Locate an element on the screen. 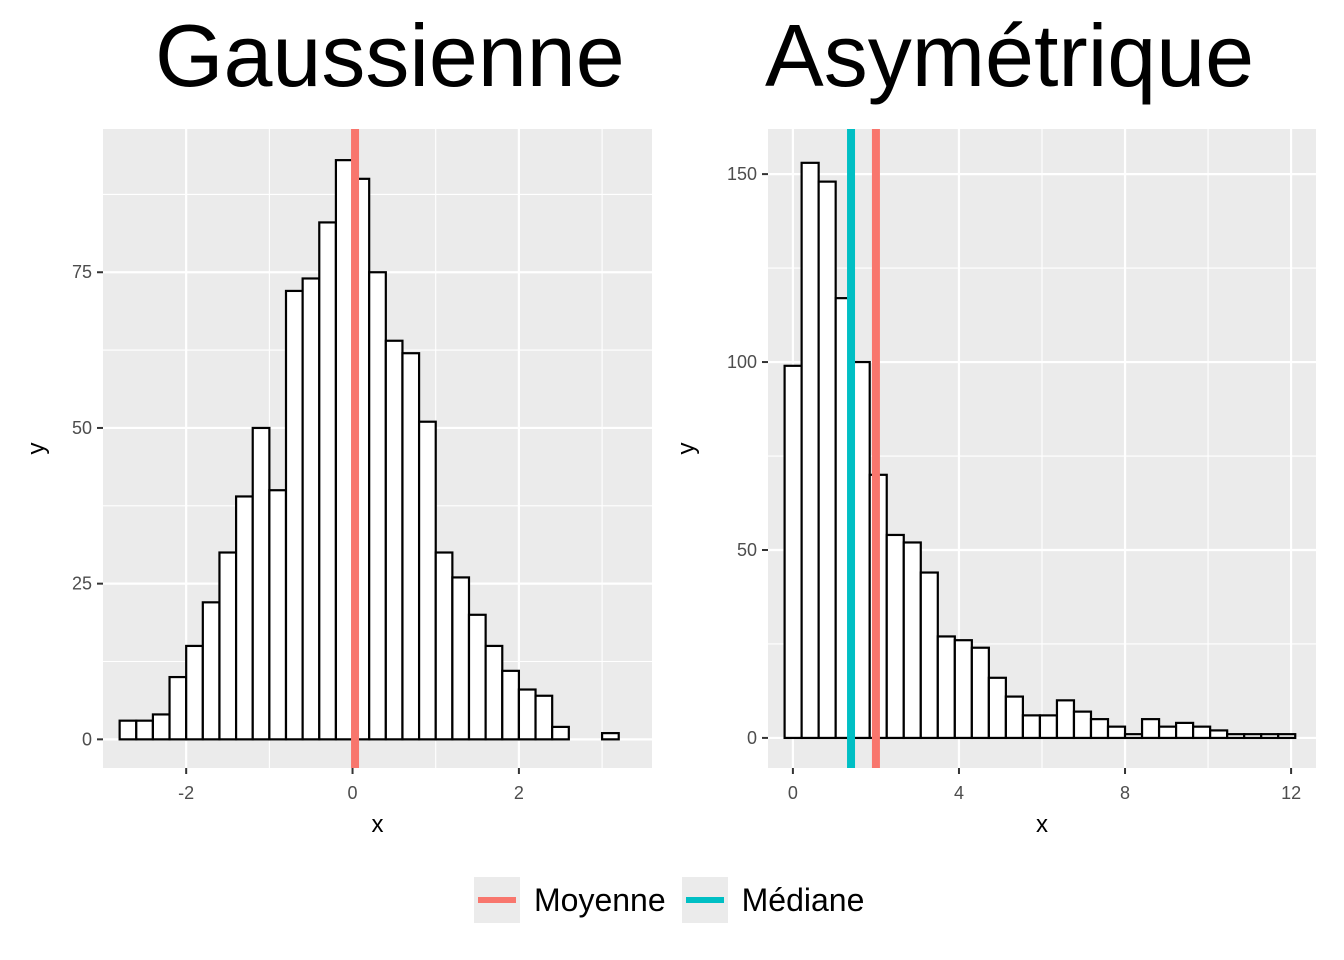  legend-item-mediane: Médiane is located at coordinates (773, 900).